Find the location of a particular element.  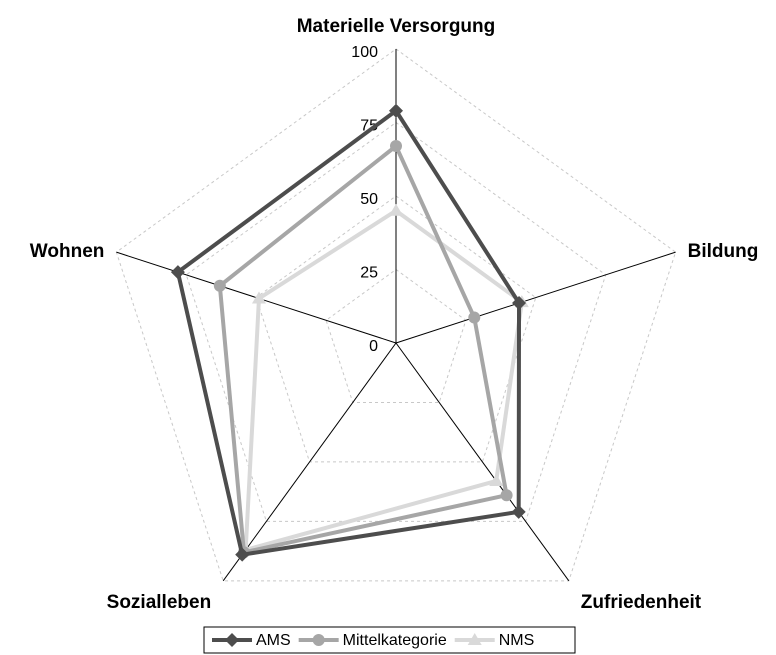

r-tick-label: 50 is located at coordinates (369, 199).